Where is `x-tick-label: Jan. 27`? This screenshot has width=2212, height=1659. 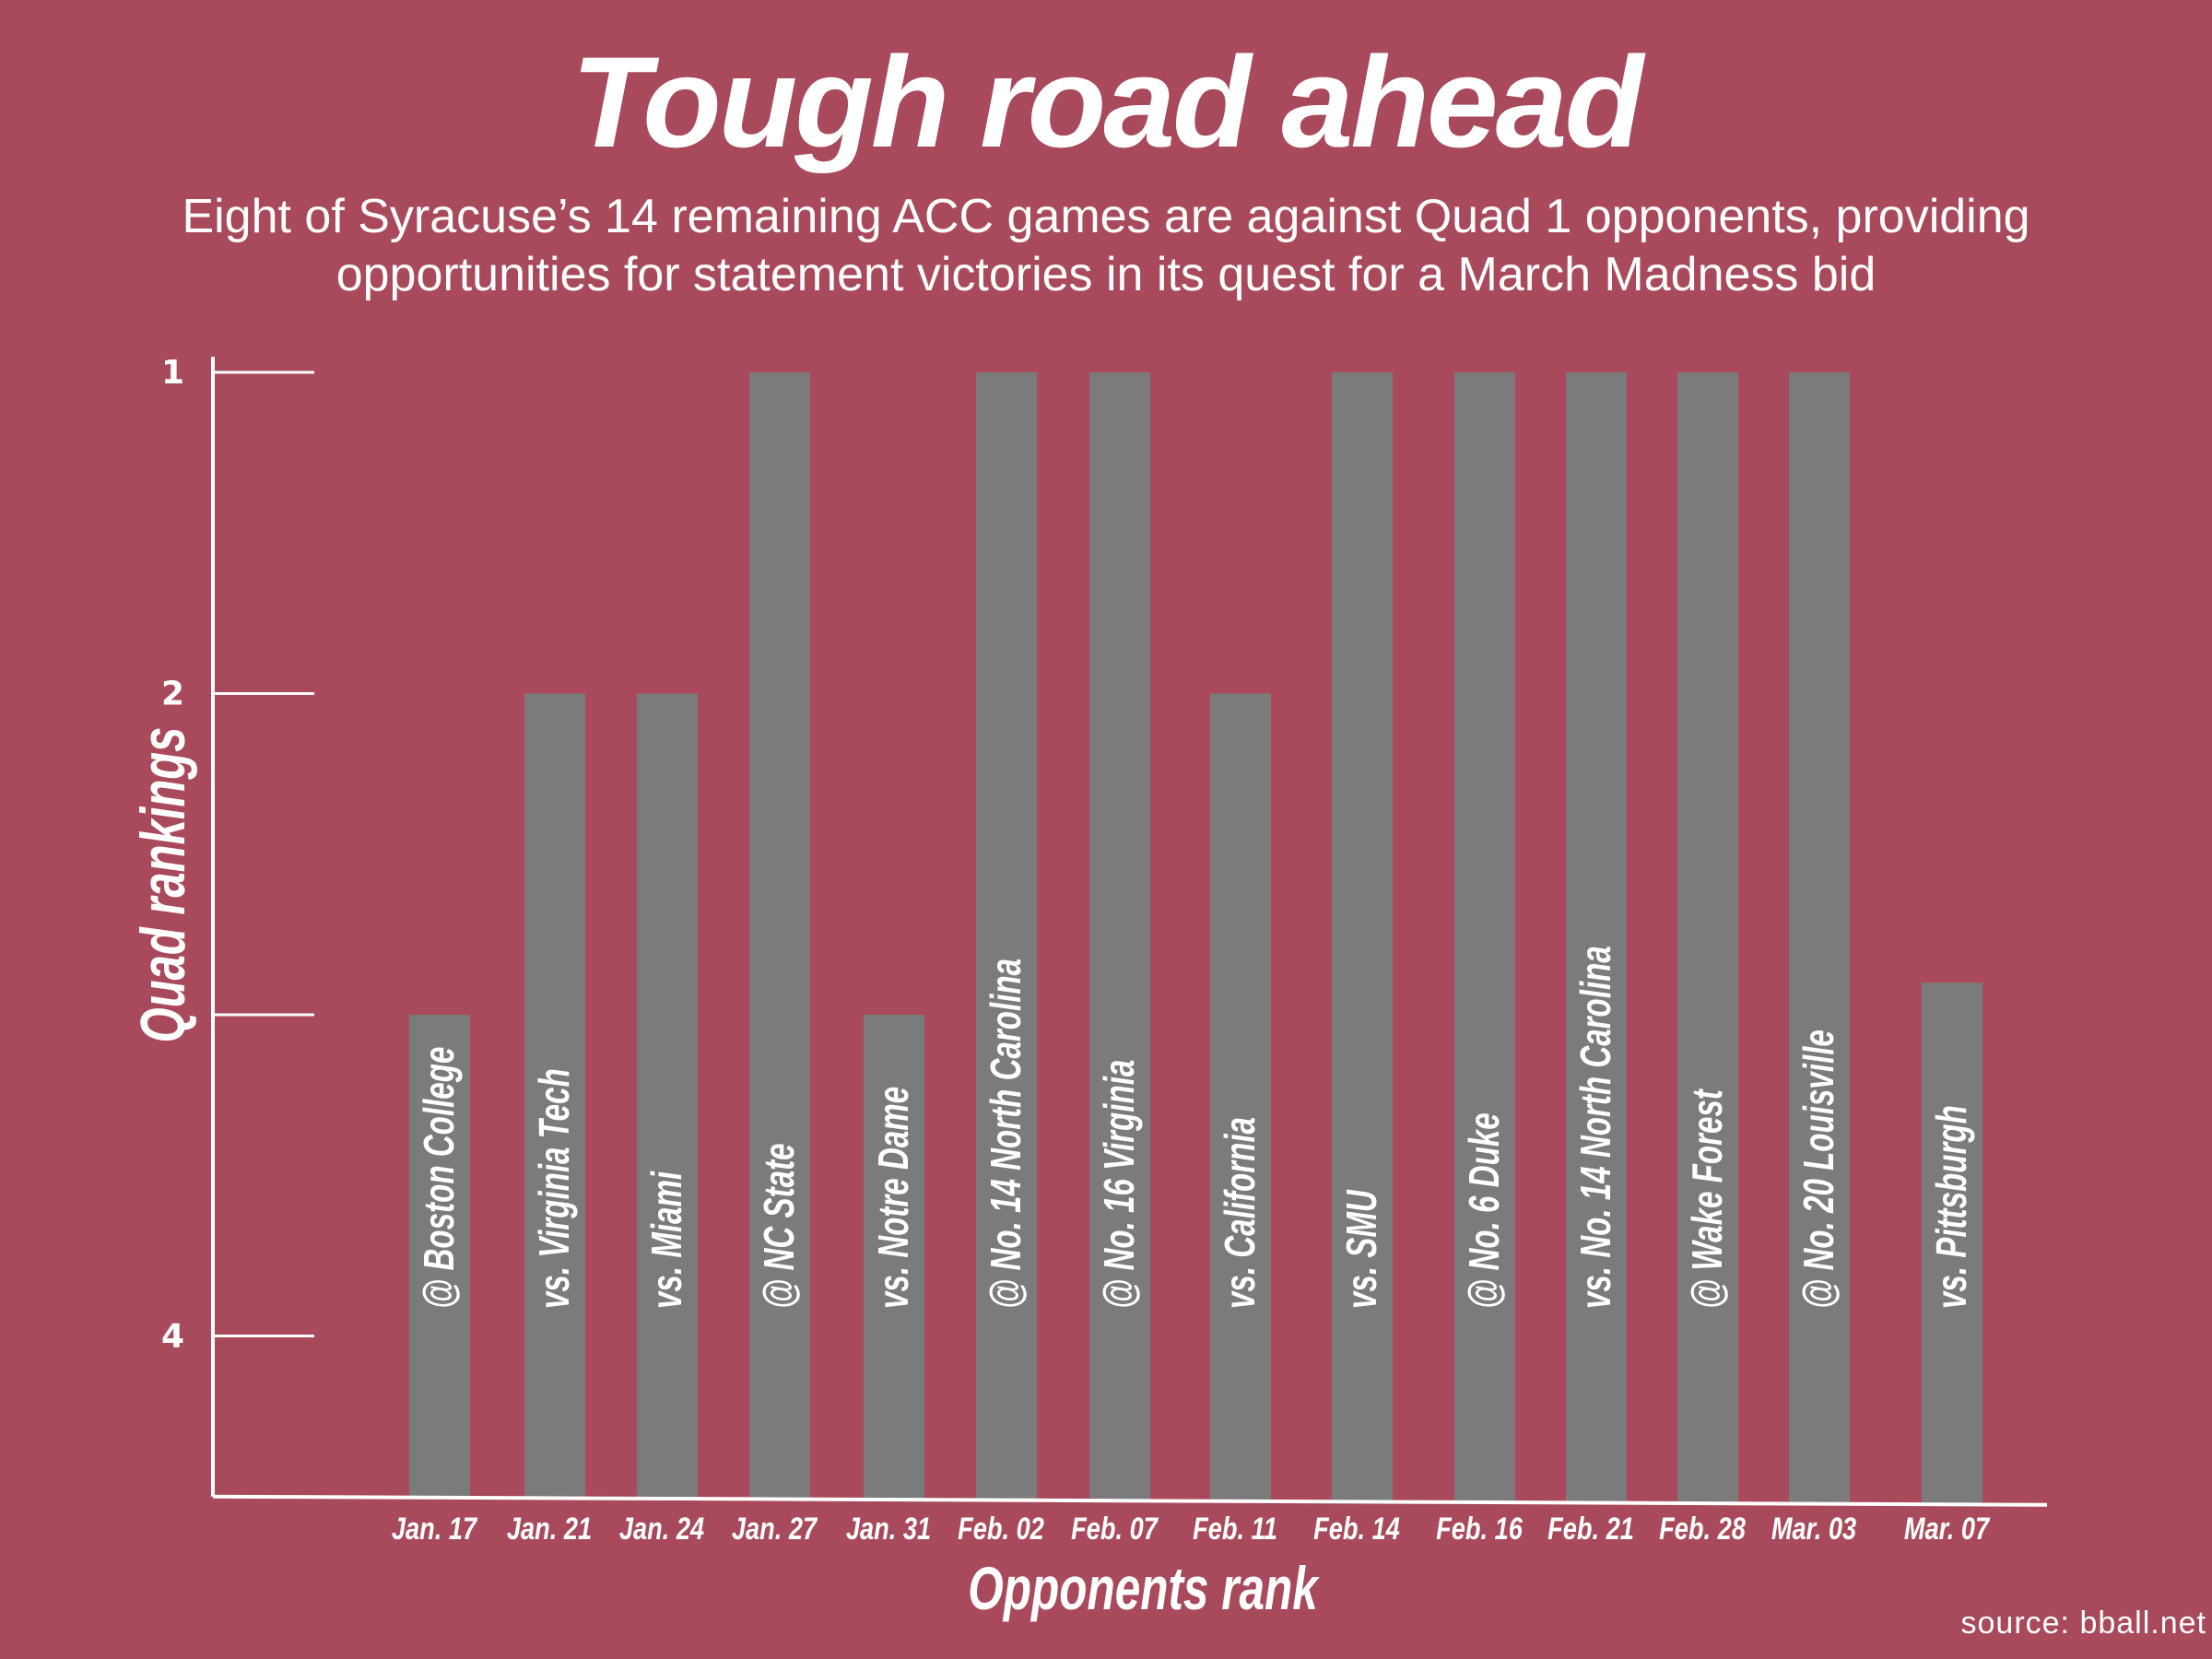 x-tick-label: Jan. 27 is located at coordinates (775, 1529).